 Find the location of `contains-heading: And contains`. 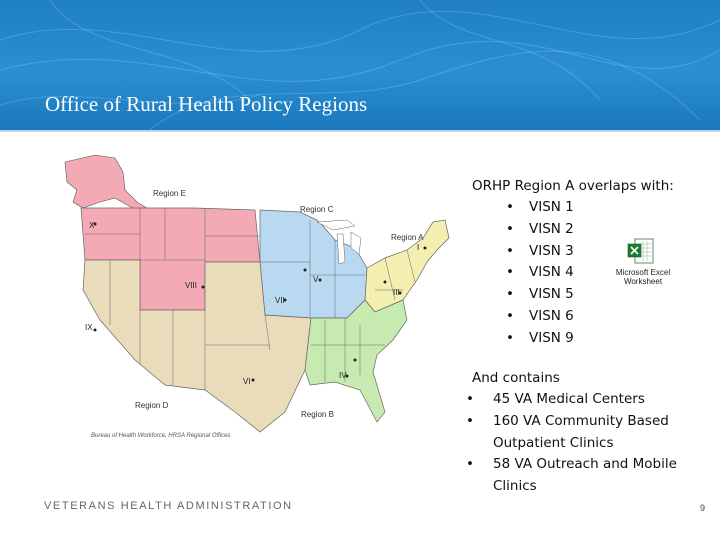

contains-heading: And contains is located at coordinates (516, 378).